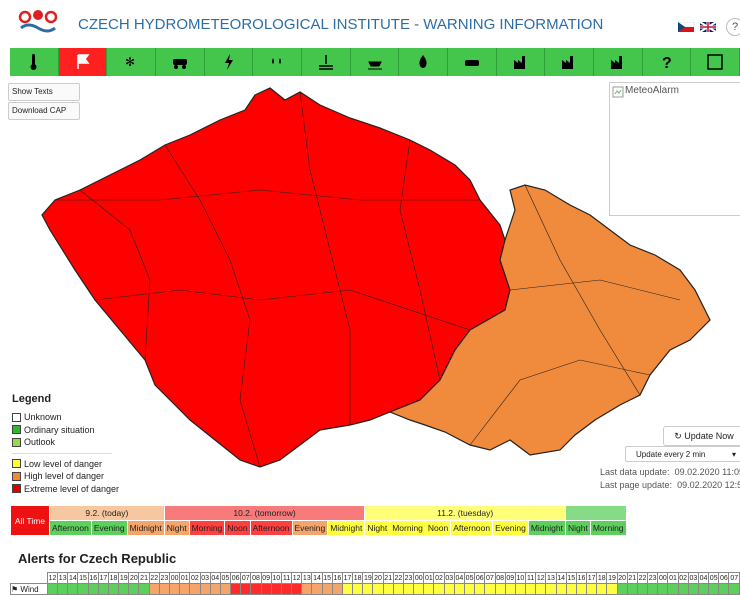  What do you see at coordinates (264, 513) in the screenshot?
I see `day-cell: 10.2. (tomorrow)` at bounding box center [264, 513].